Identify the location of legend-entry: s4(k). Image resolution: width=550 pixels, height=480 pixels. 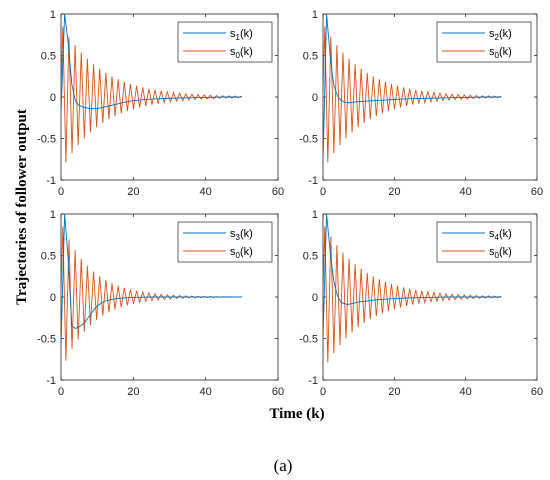
(500, 235).